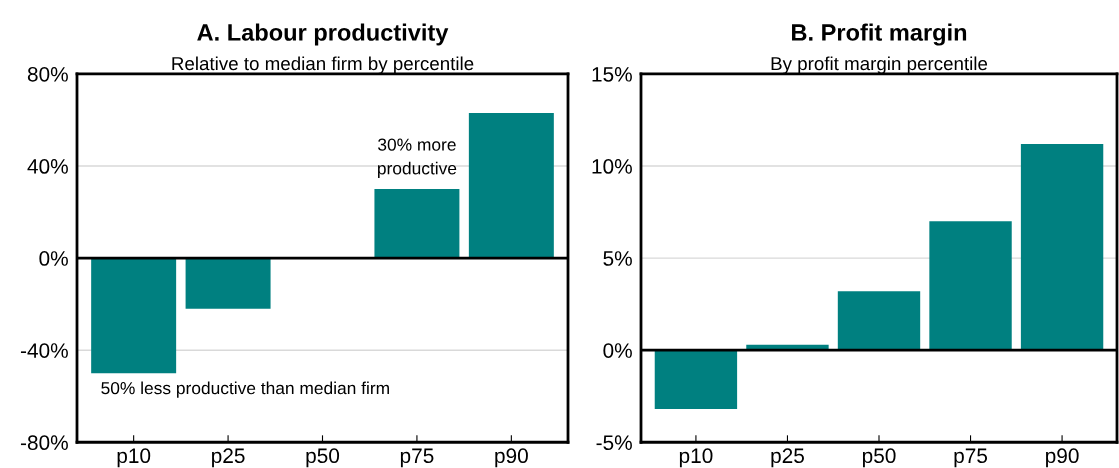 The image size is (1119, 468). I want to click on y-tick-label: -80%, so click(44, 443).